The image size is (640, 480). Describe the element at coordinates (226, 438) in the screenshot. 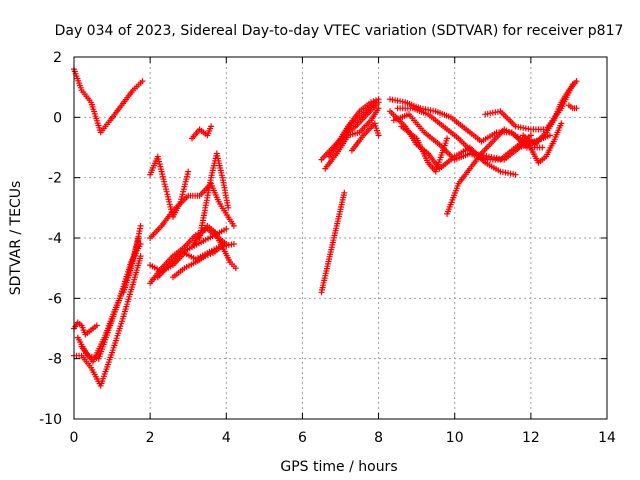

I see `x-tick-label: 4` at that location.